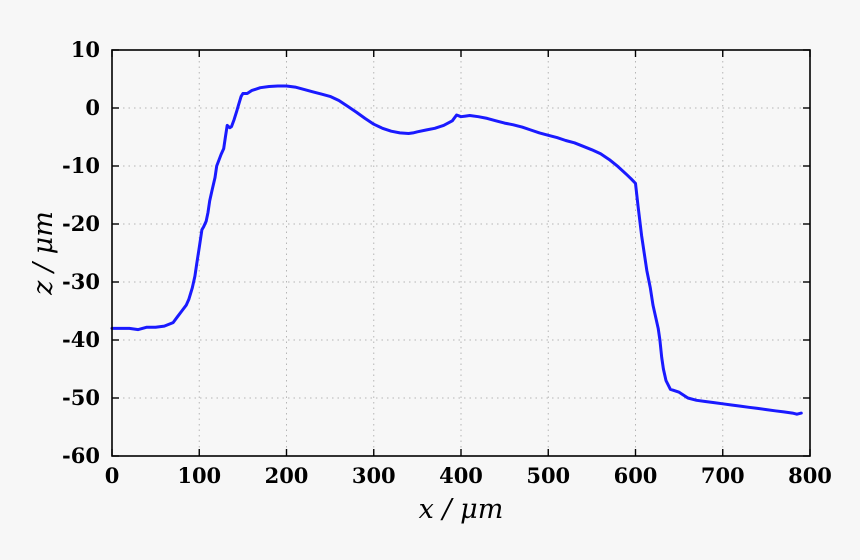 The width and height of the screenshot is (860, 560). I want to click on x-tick-label: 200, so click(287, 475).